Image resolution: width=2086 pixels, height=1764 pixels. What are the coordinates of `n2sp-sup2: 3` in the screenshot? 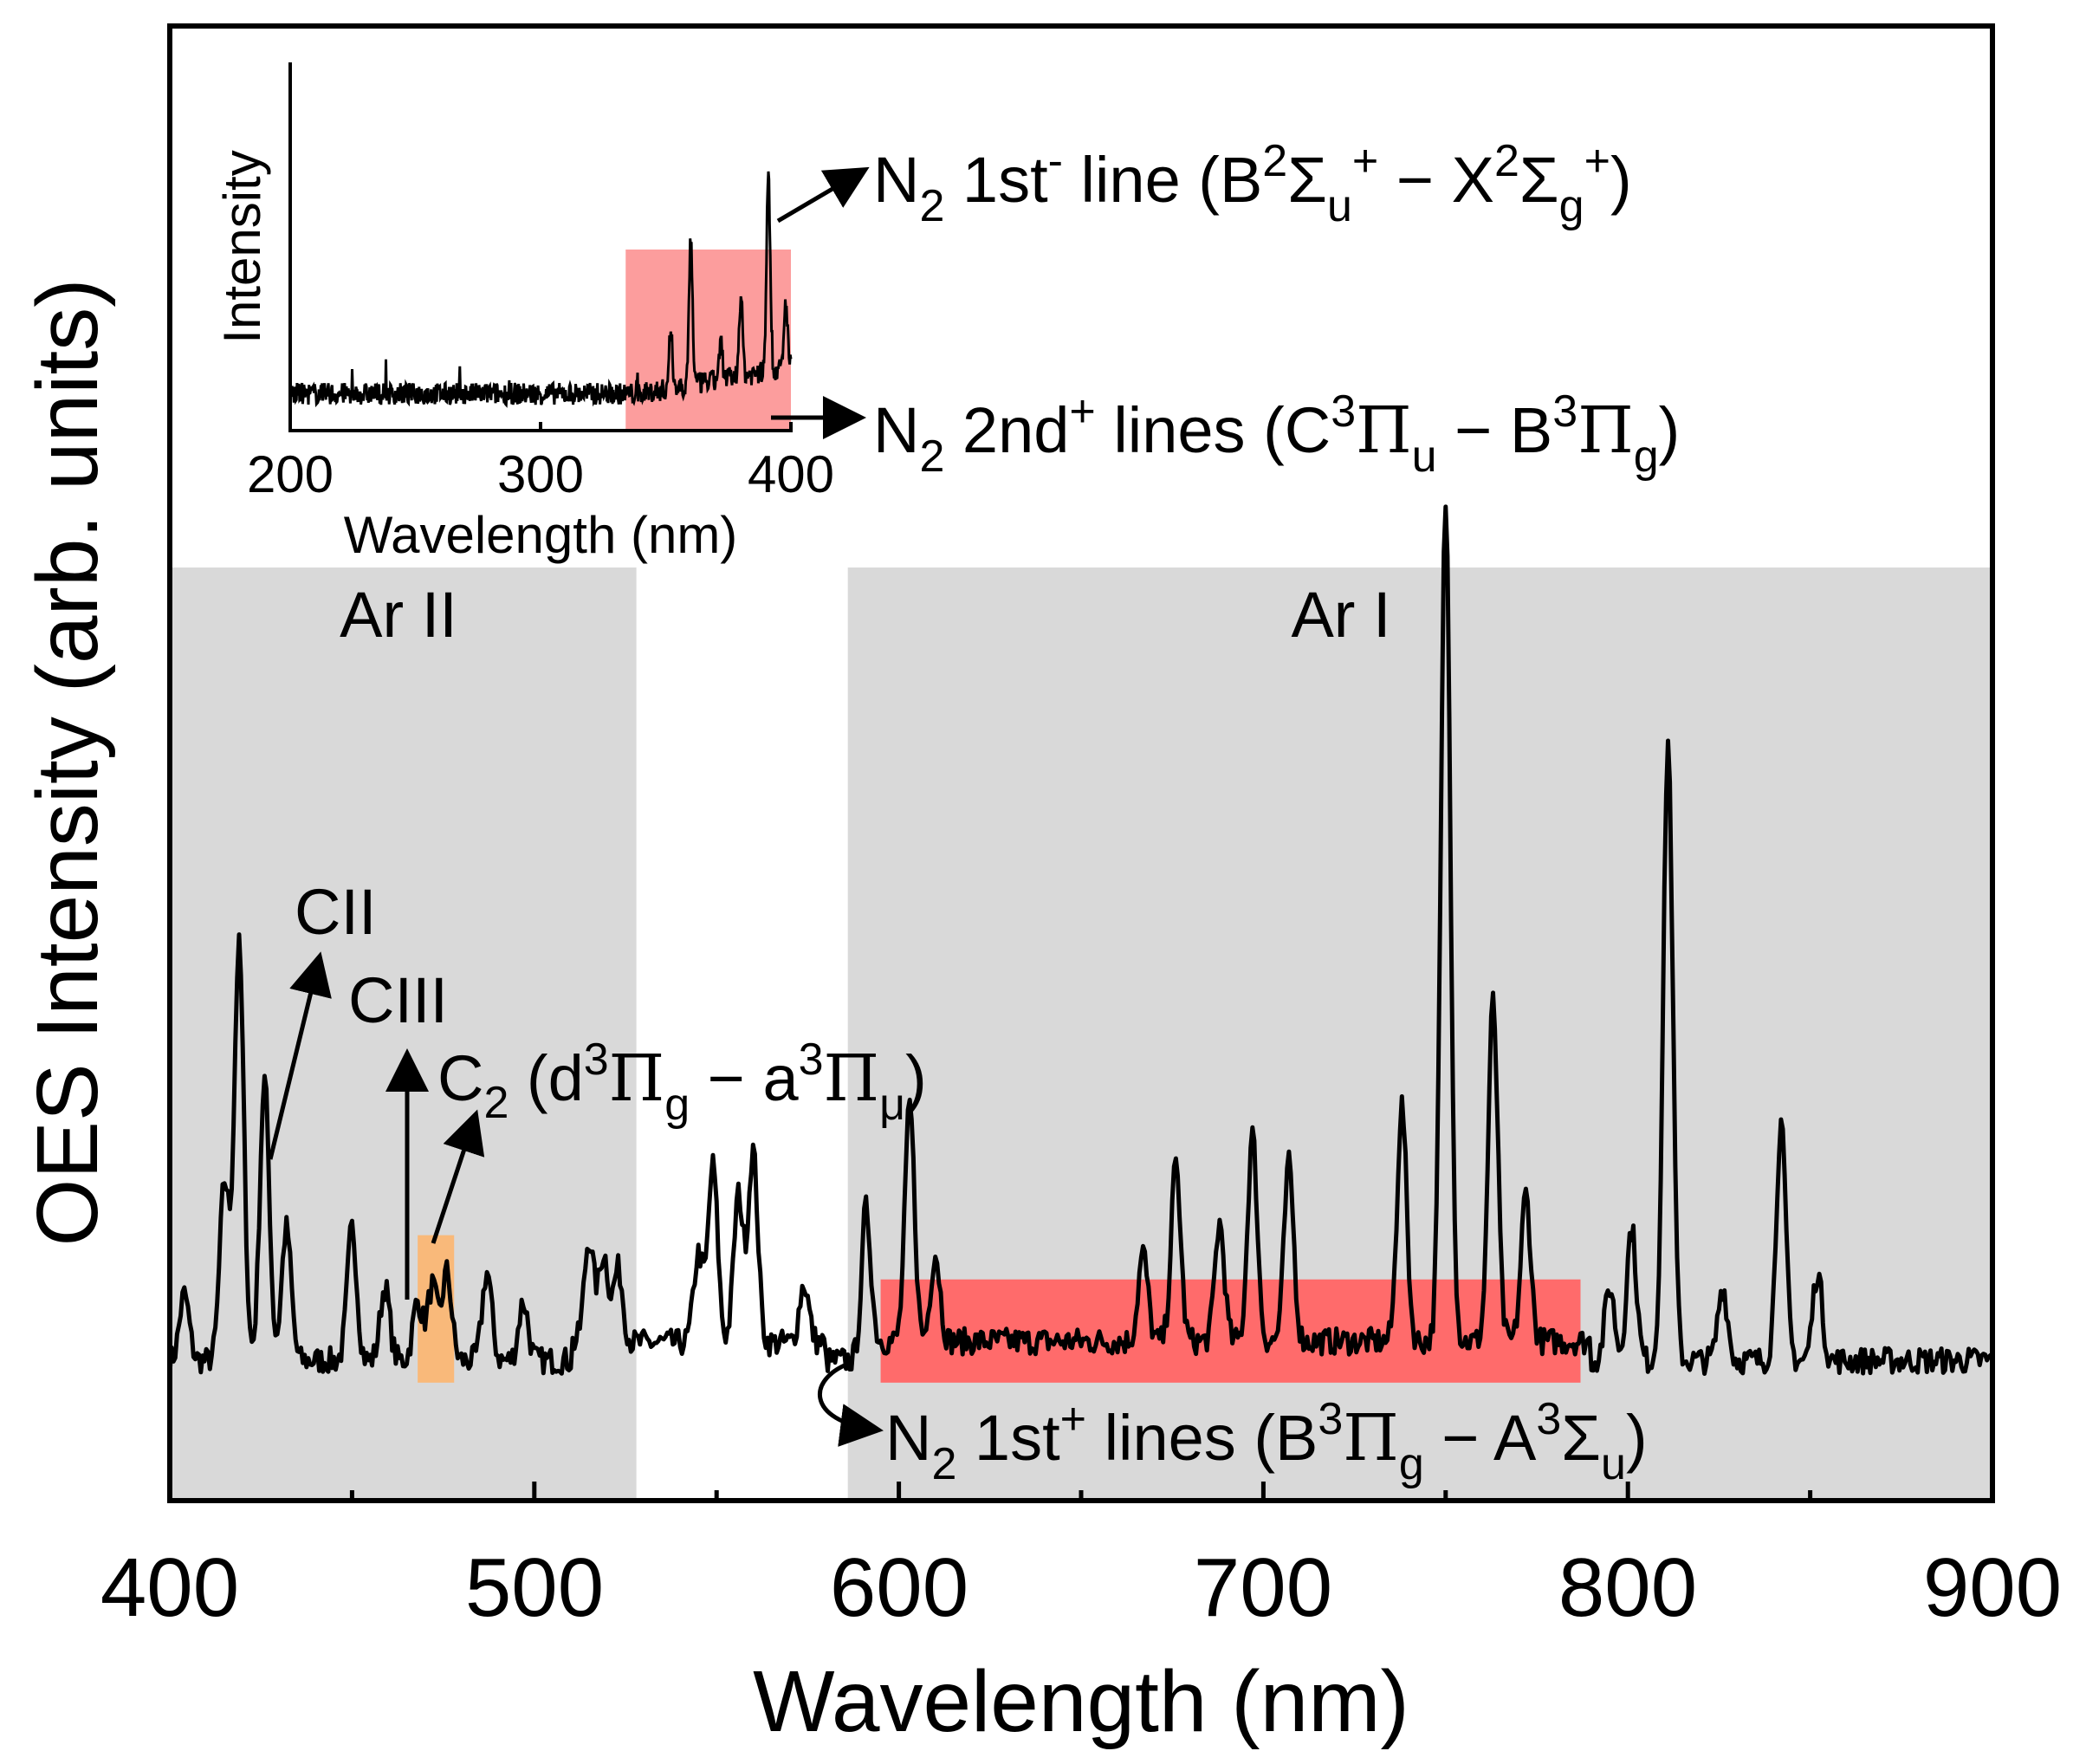 It's located at (1565, 411).